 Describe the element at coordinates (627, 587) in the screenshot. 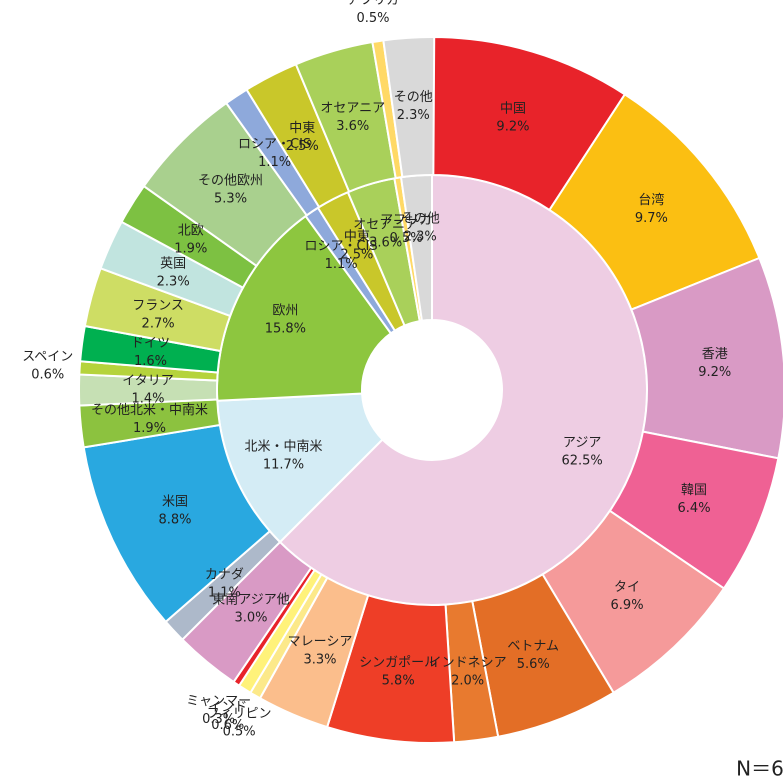

I see `segment-label: タイ` at that location.